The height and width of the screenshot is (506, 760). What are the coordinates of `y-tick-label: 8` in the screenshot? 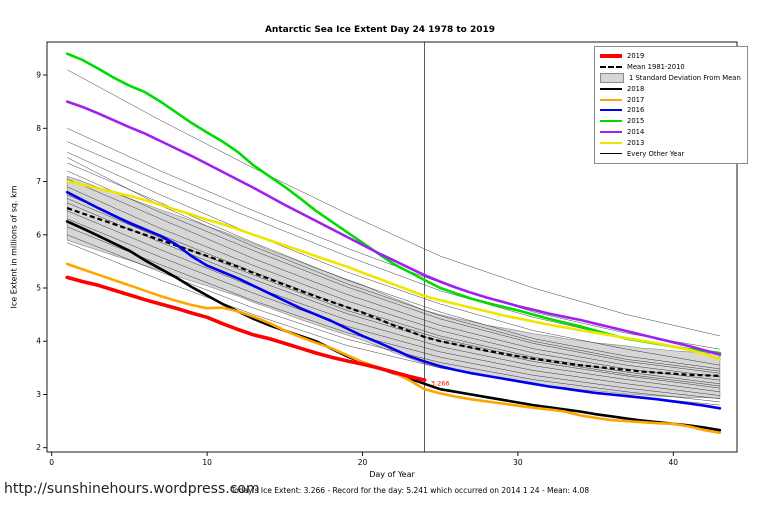 It's located at (38, 128).